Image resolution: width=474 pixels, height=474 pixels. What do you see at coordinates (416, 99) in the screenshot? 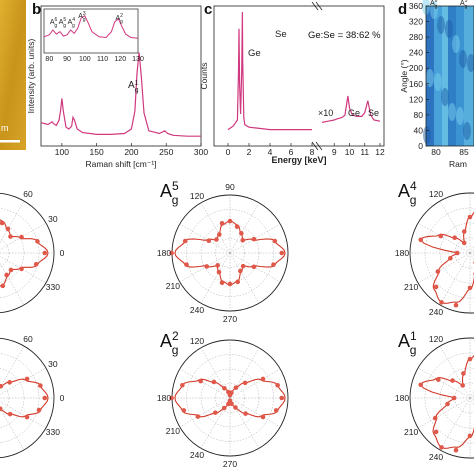
I see `panel-d-ytick-label: 120` at bounding box center [416, 99].